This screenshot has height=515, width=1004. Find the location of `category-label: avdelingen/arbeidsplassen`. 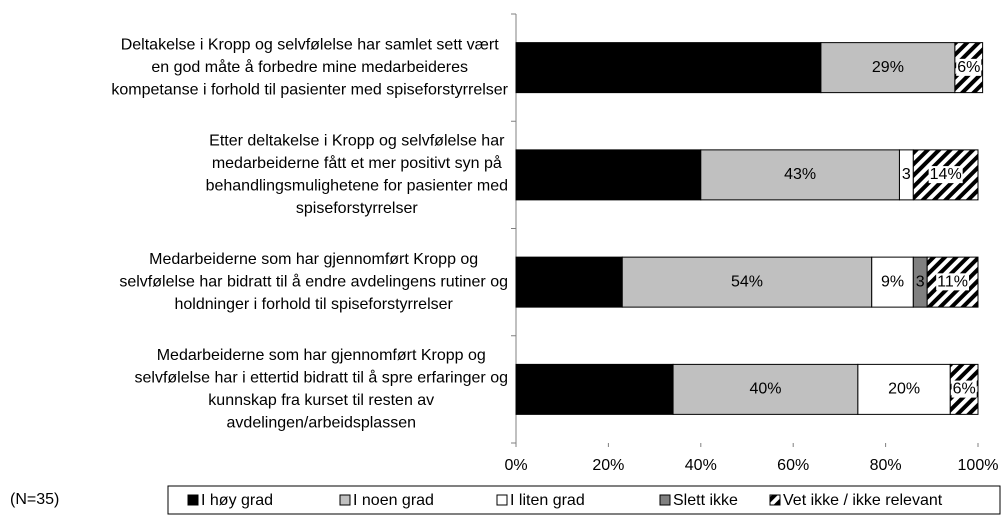

category-label: avdelingen/arbeidsplassen is located at coordinates (321, 422).